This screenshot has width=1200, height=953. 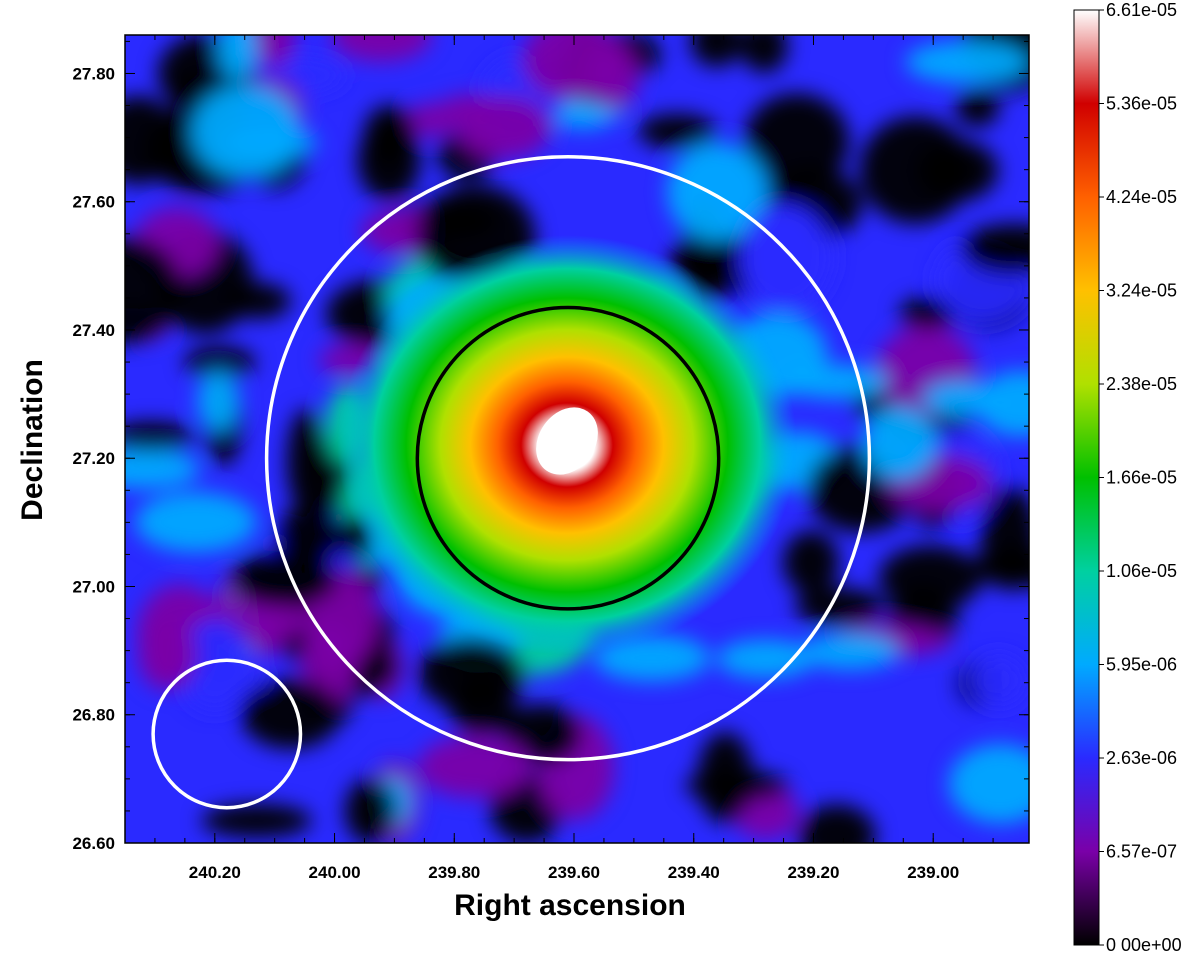 What do you see at coordinates (215, 872) in the screenshot?
I see `x-tick-label: 240.20` at bounding box center [215, 872].